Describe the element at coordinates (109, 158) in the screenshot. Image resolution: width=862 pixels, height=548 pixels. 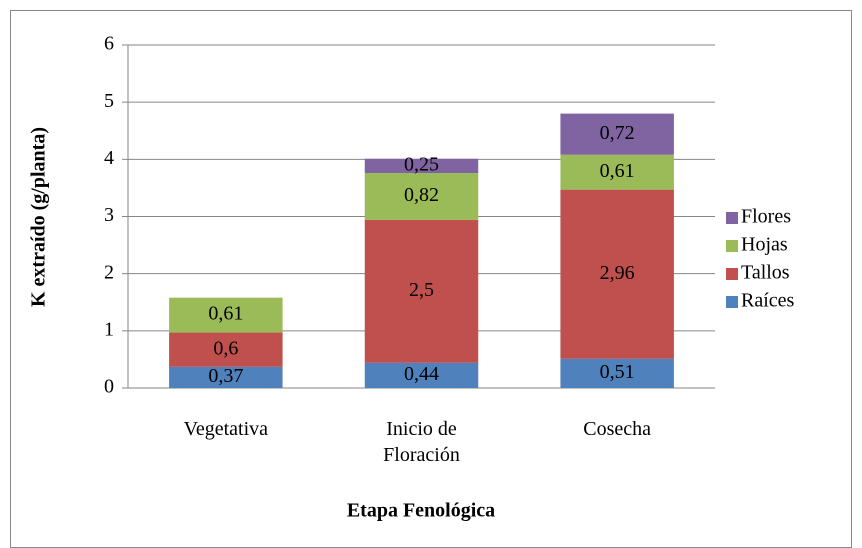
I see `y-tick-label: 4` at that location.